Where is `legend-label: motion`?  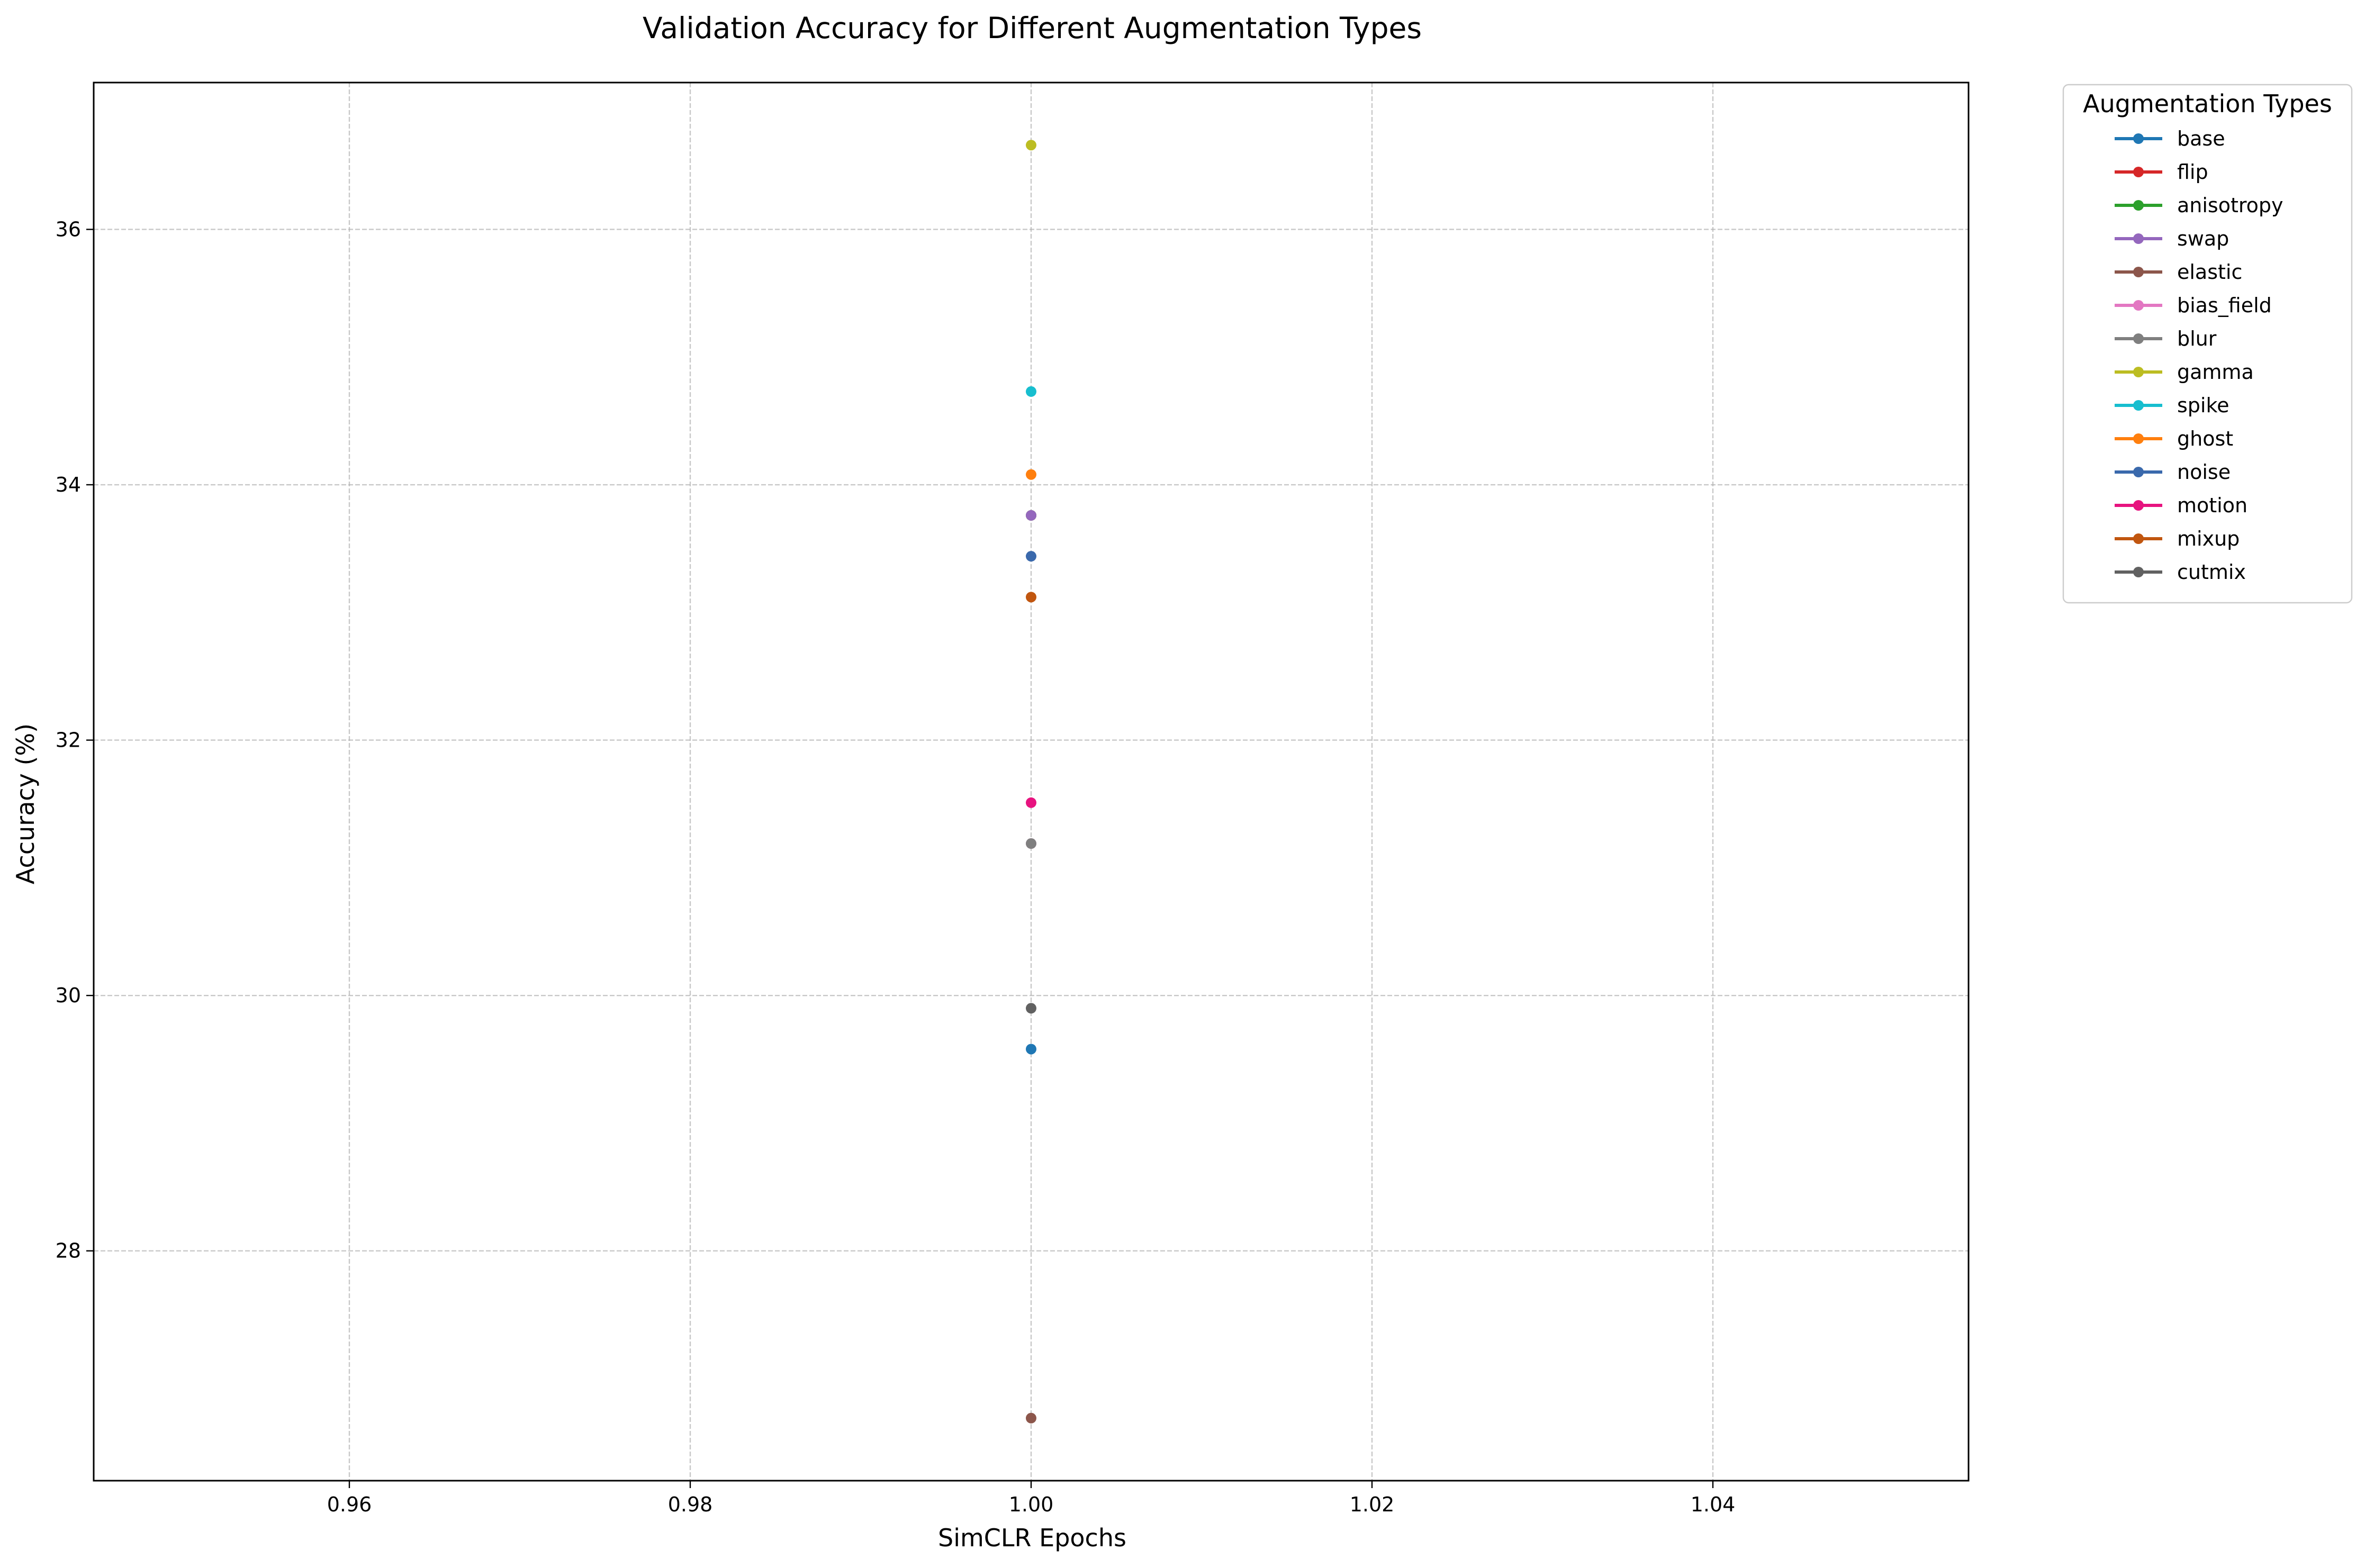 legend-label: motion is located at coordinates (2212, 505).